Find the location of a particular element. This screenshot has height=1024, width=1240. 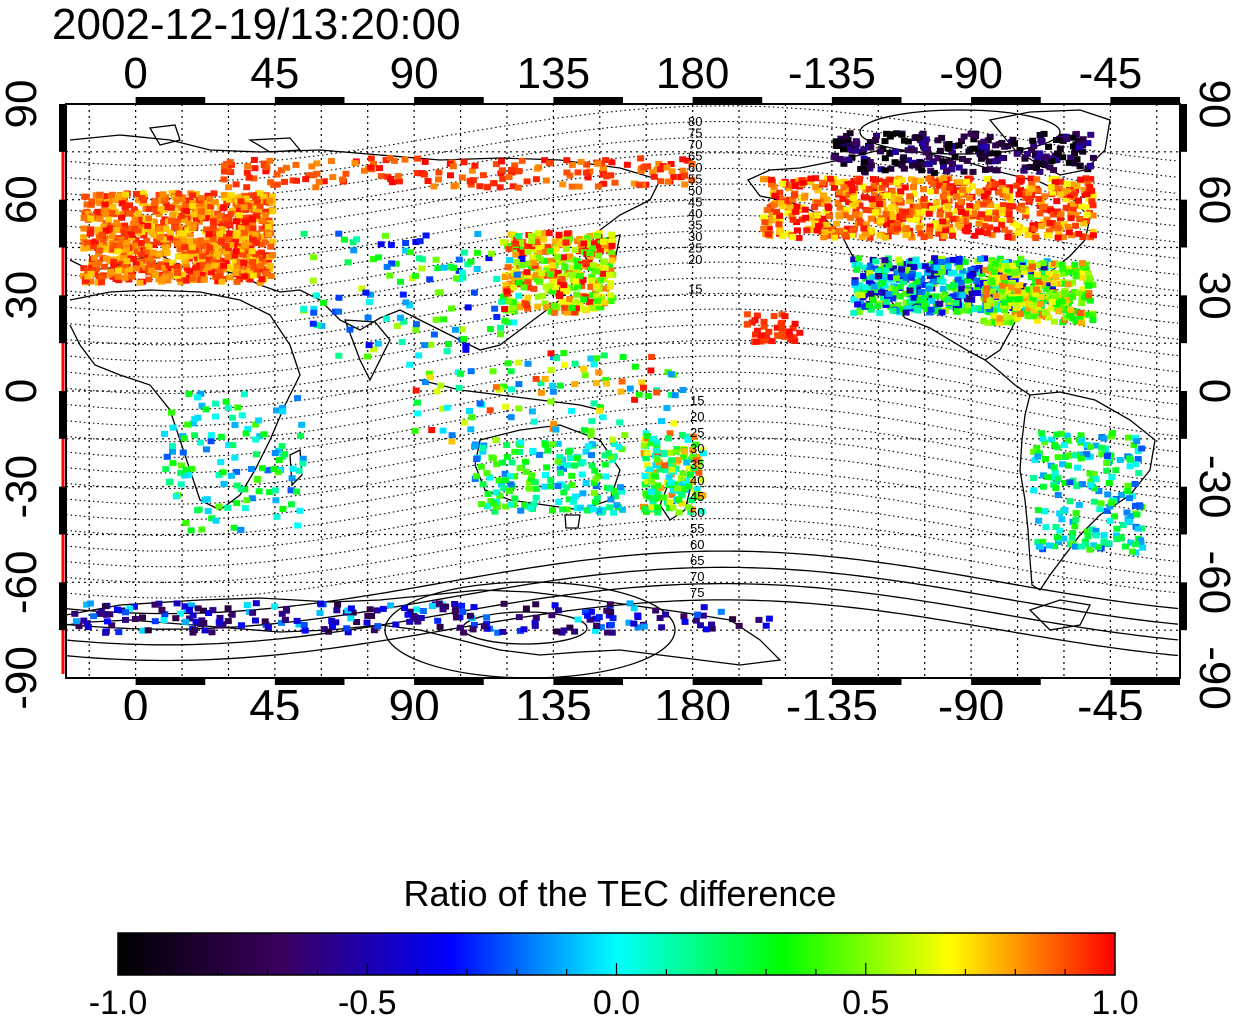

magnetic-contour is located at coordinates (622, 503).